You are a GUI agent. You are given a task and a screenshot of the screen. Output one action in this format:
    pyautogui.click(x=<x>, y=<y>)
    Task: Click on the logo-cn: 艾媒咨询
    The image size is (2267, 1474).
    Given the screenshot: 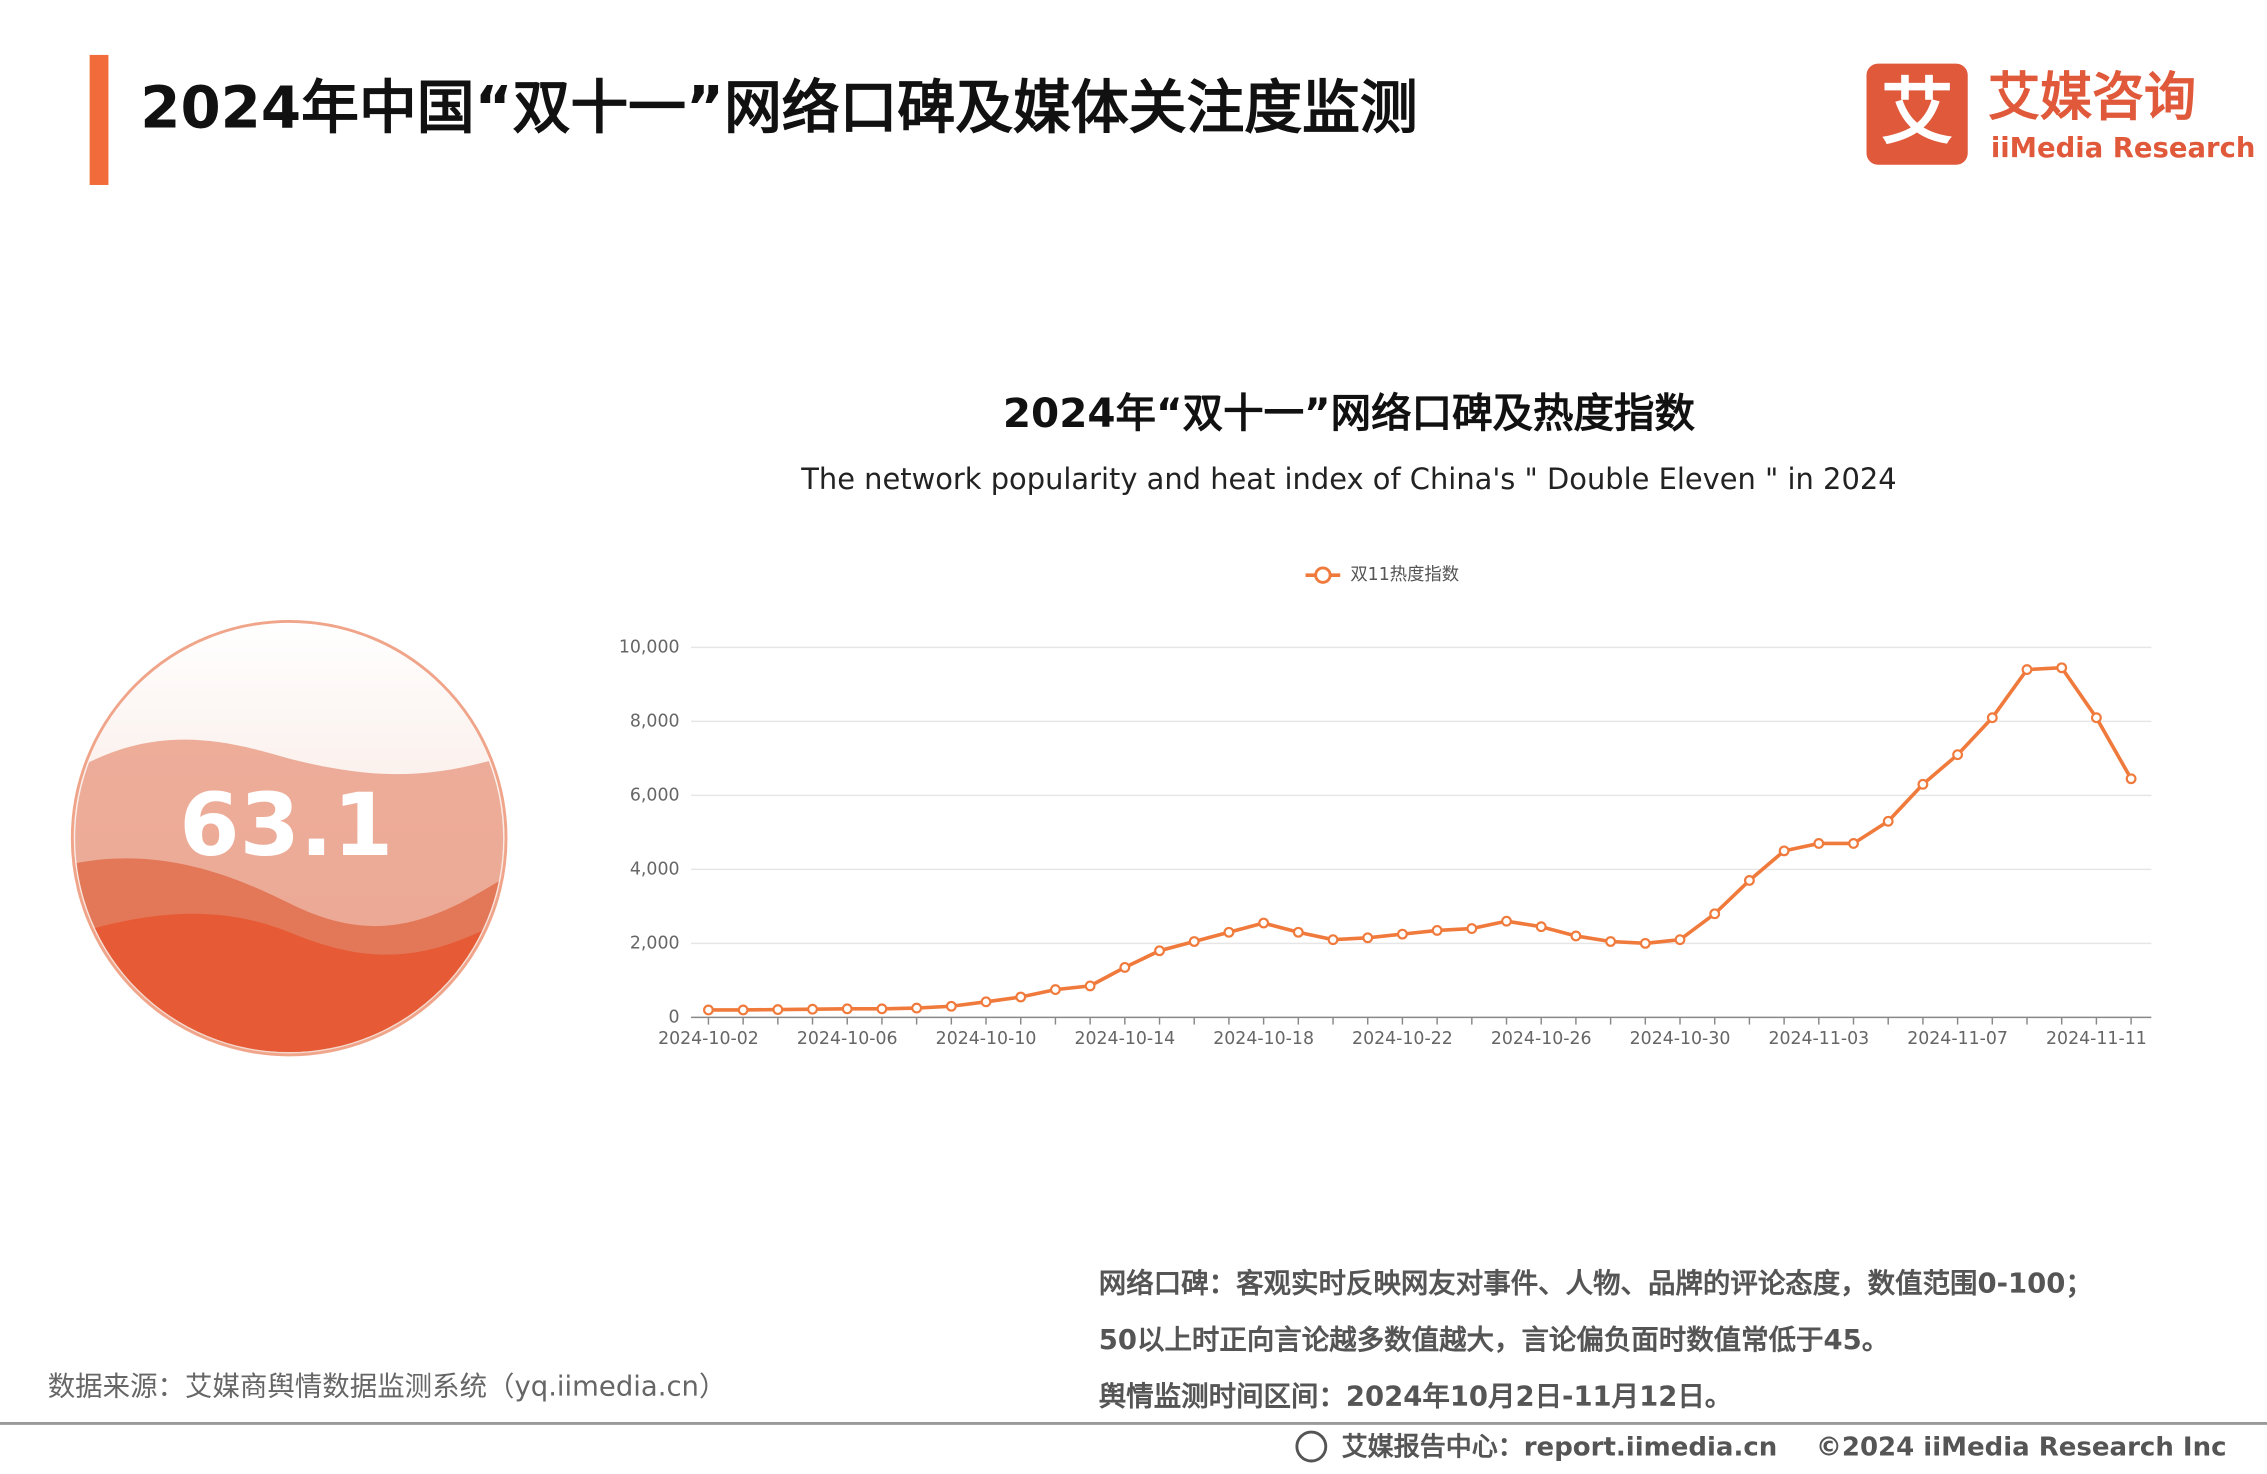 What is the action you would take?
    pyautogui.click(x=2092, y=98)
    